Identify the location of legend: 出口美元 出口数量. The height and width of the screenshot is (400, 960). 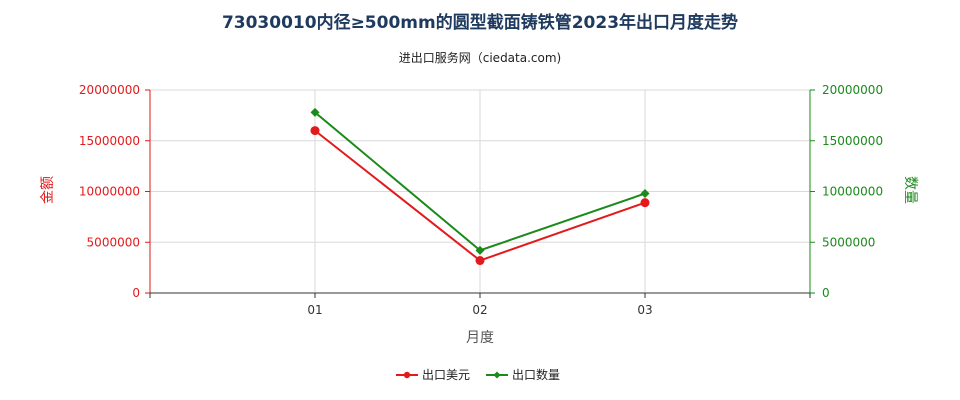
(478, 374).